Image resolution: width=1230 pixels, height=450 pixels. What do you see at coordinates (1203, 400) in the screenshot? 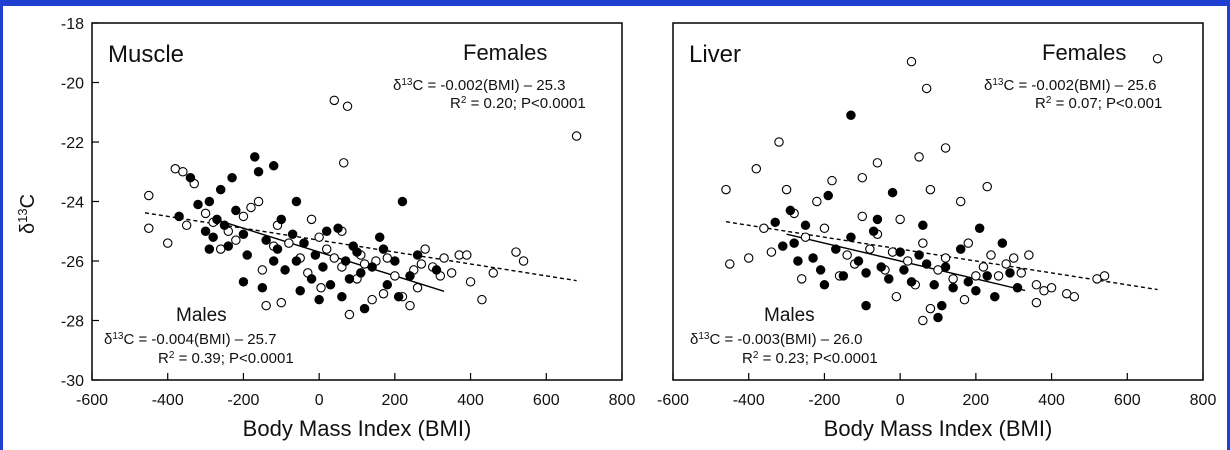
I see `liver-x-tick-label: 800` at bounding box center [1203, 400].